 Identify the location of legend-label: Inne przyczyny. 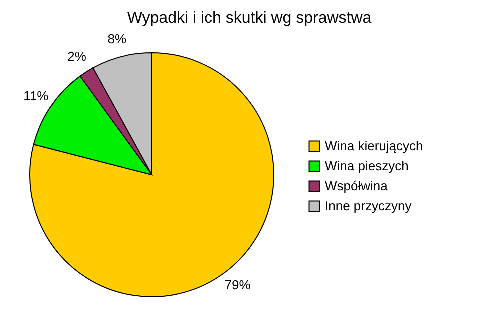
(368, 206).